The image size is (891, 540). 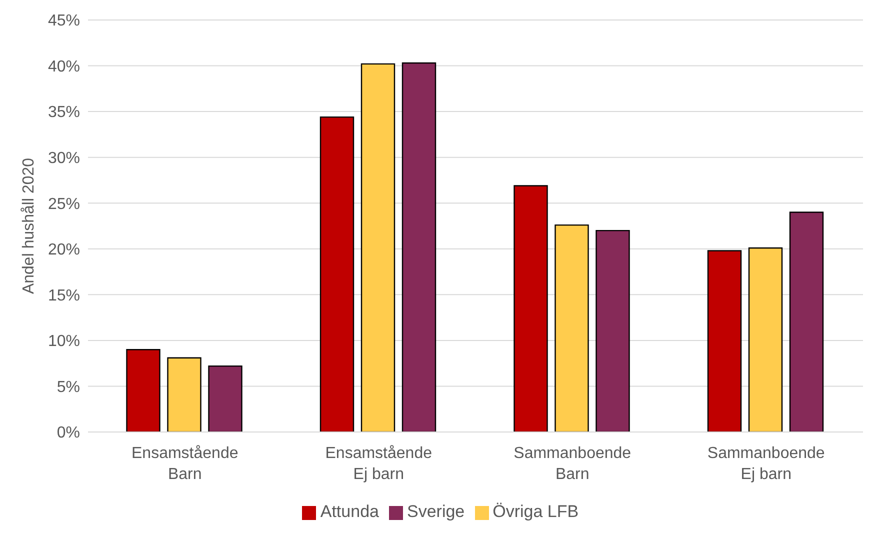 What do you see at coordinates (68, 433) in the screenshot?
I see `y-tick-label: 0%` at bounding box center [68, 433].